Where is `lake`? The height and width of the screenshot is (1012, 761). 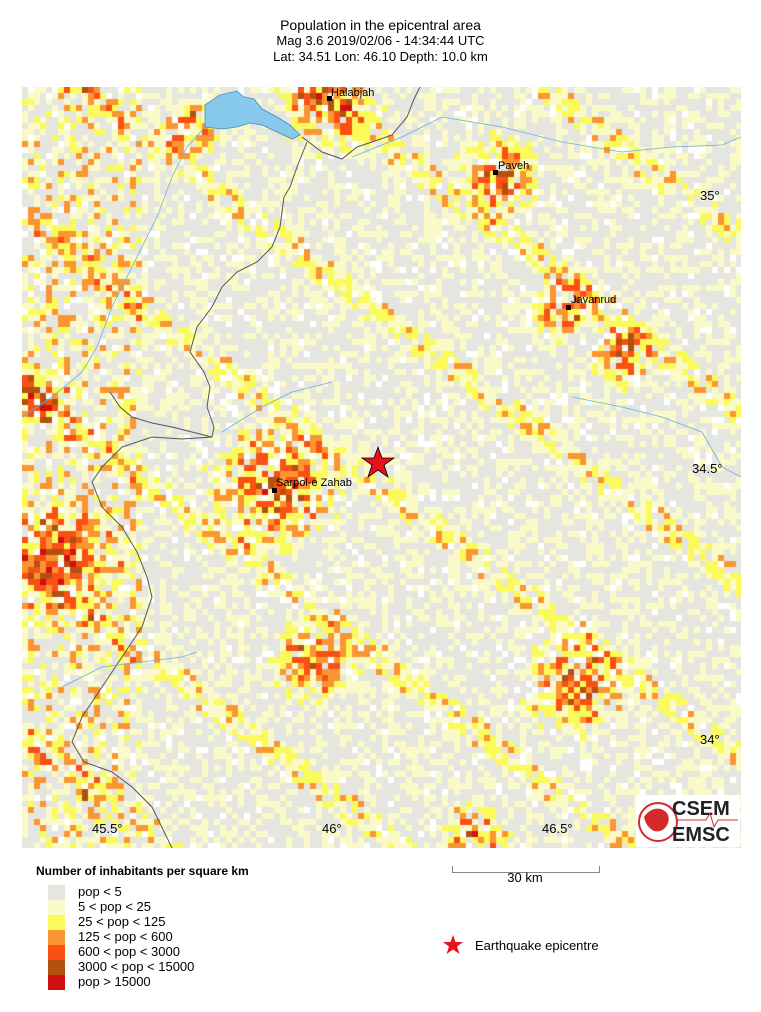
lake is located at coordinates (252, 115).